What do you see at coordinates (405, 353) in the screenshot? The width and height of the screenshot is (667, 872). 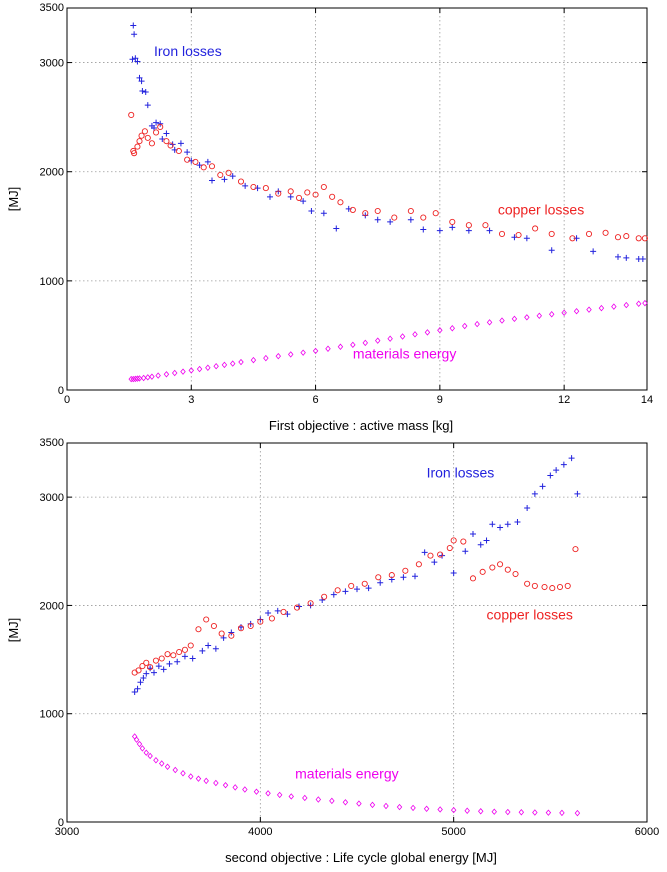 I see `materials-annotation: materials energy` at bounding box center [405, 353].